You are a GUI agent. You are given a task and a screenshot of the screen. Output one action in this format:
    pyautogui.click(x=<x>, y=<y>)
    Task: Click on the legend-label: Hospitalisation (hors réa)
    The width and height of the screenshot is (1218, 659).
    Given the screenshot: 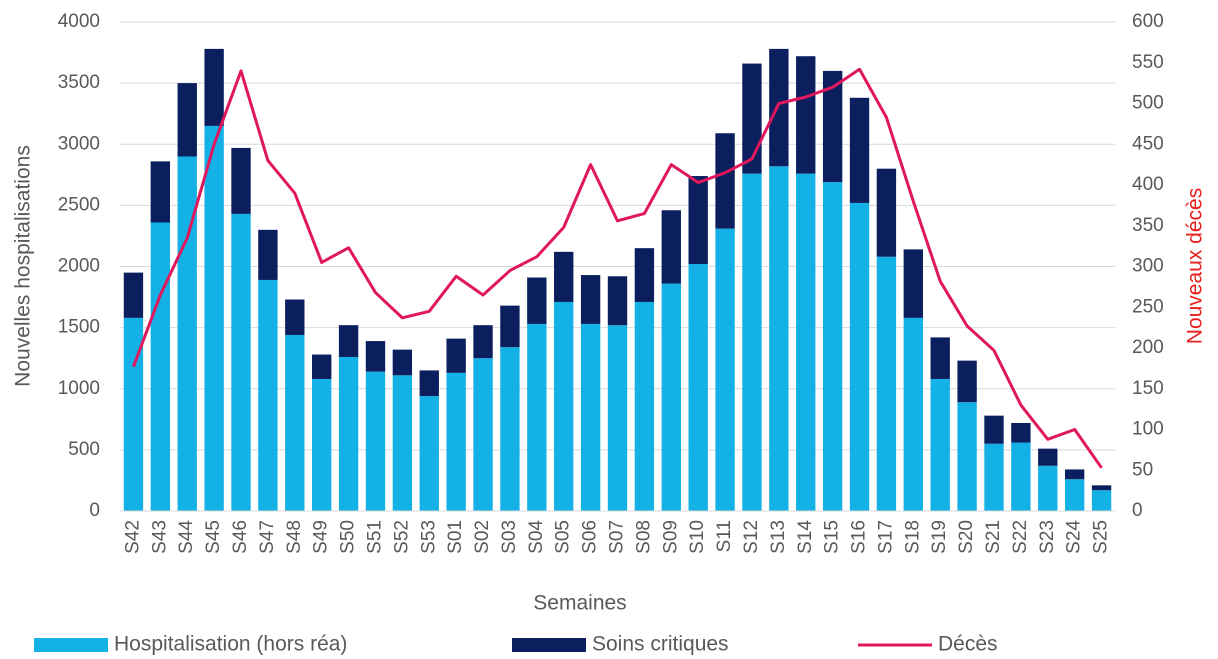 What is the action you would take?
    pyautogui.click(x=230, y=644)
    